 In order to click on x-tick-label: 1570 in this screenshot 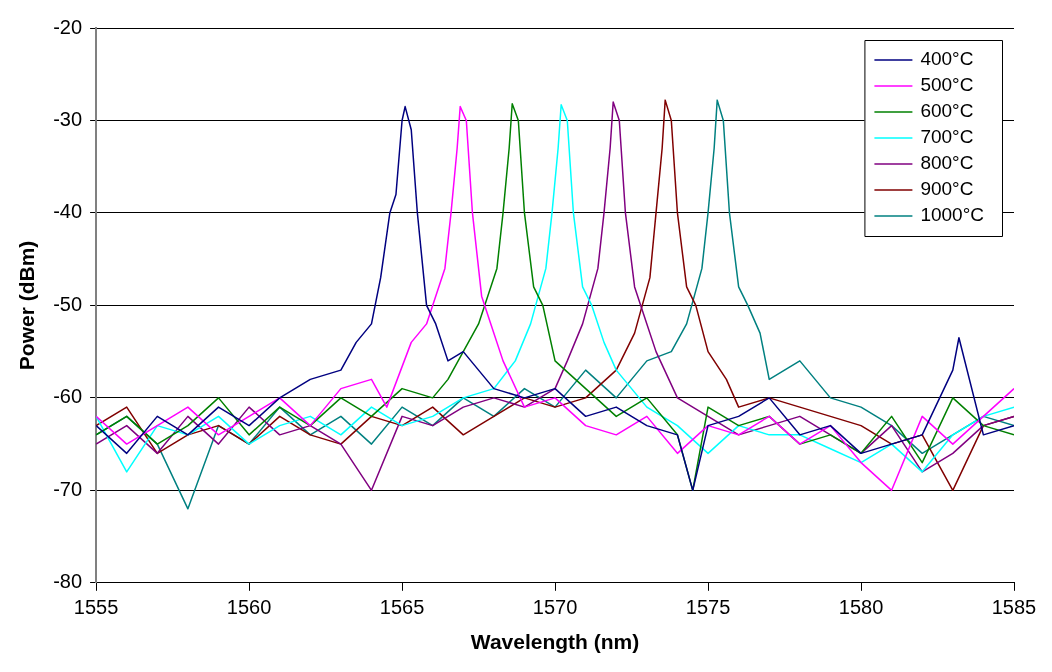, I will do `click(555, 607)`.